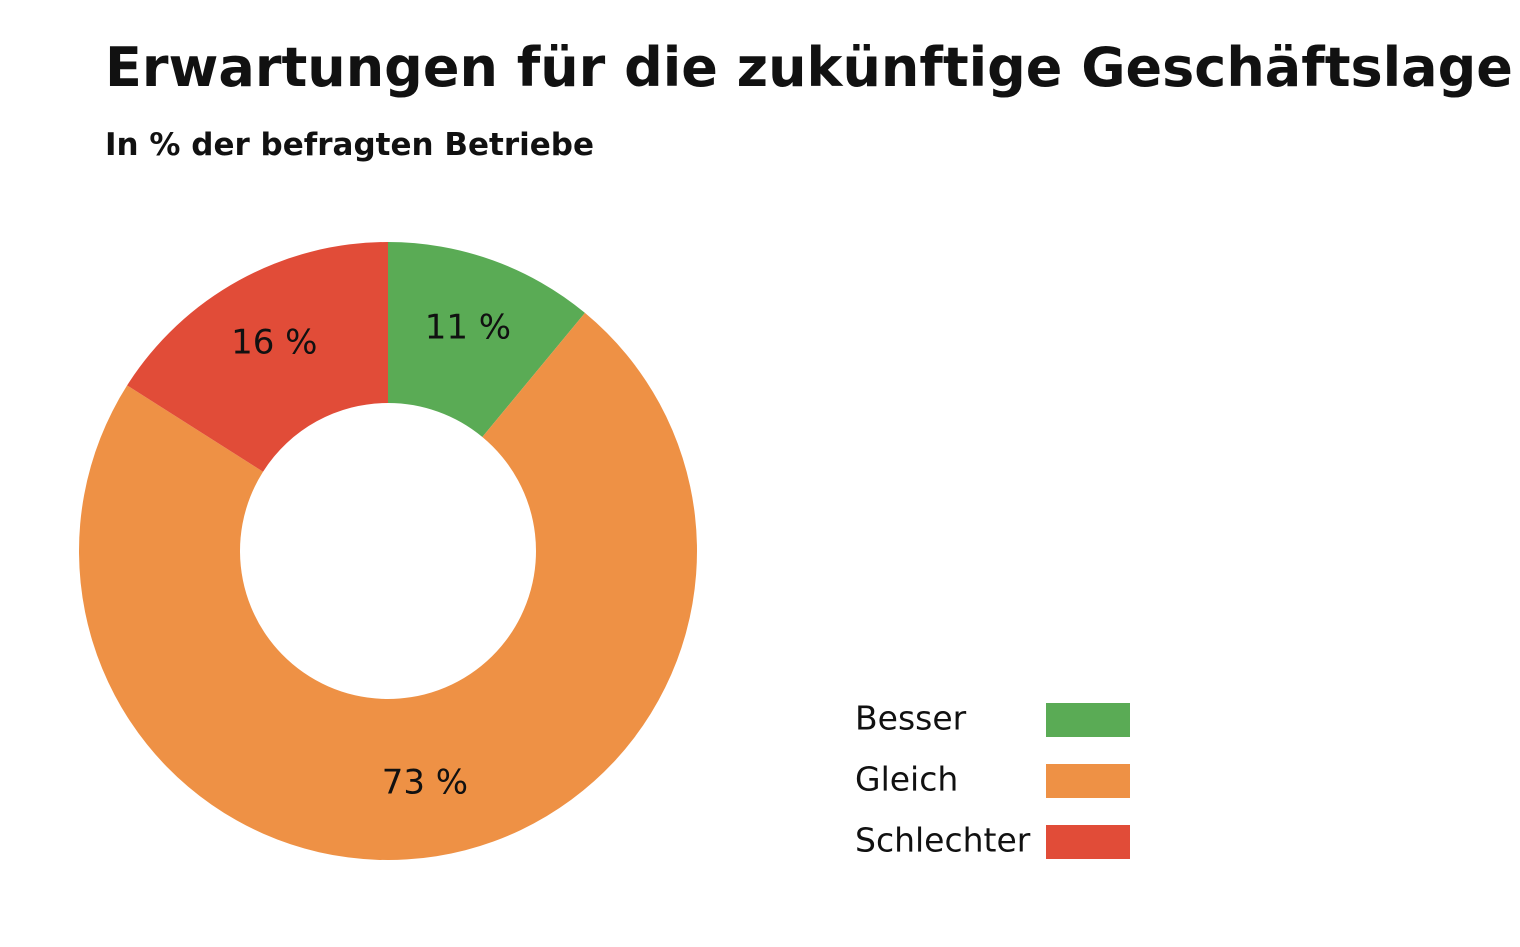 Image resolution: width=1520 pixels, height=947 pixels. I want to click on legend-label: Schlechter, so click(943, 840).